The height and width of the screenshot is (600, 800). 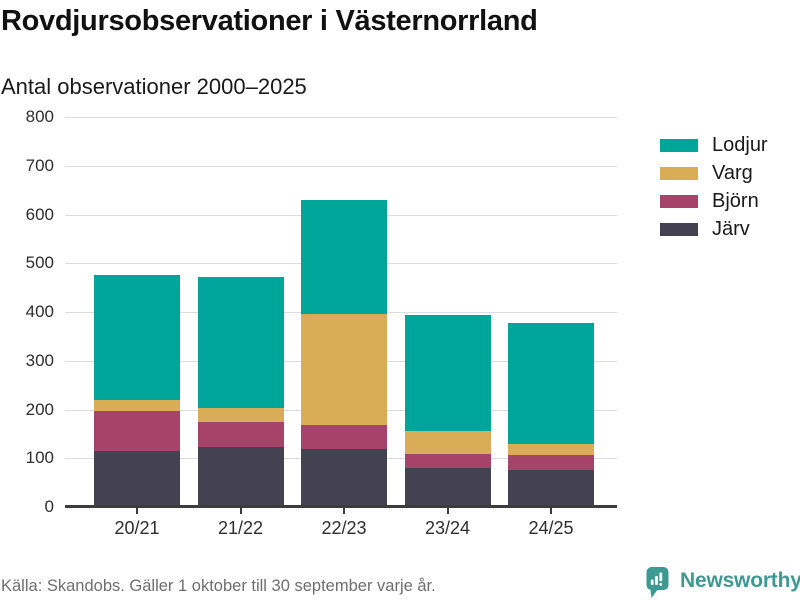 What do you see at coordinates (269, 21) in the screenshot?
I see `chart-title: Rovdjursobservationer i Västernorrland` at bounding box center [269, 21].